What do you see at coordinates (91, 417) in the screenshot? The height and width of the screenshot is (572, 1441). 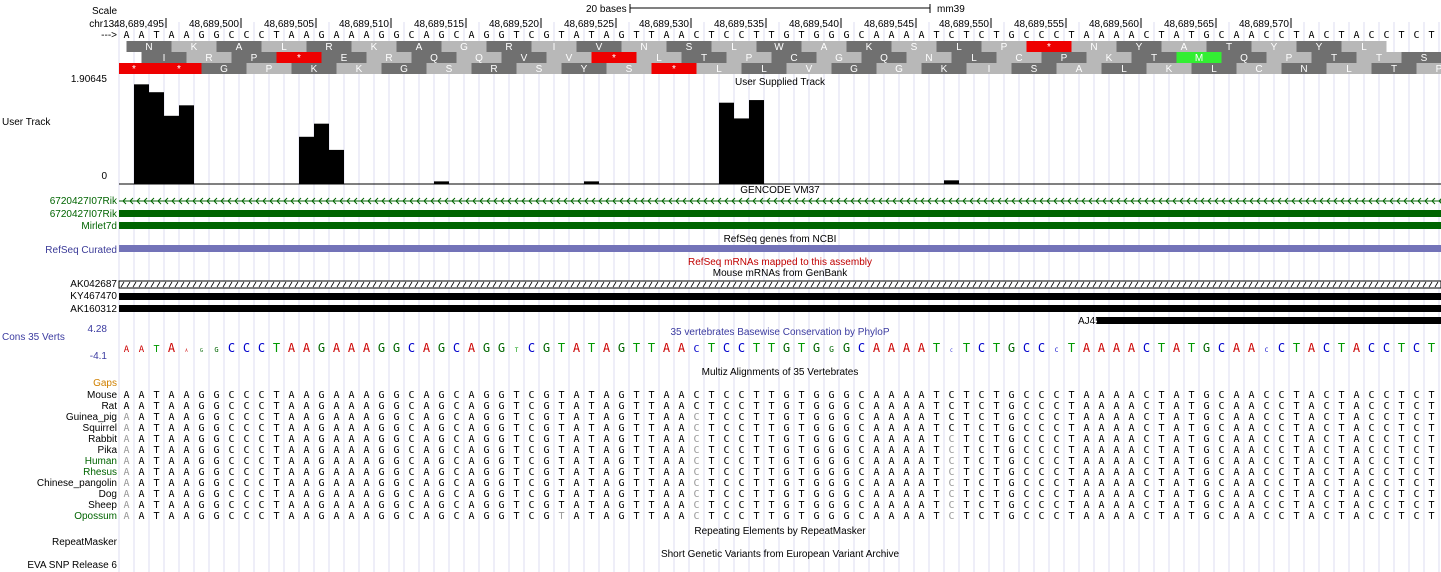 I see `species-label: Guinea_pig` at bounding box center [91, 417].